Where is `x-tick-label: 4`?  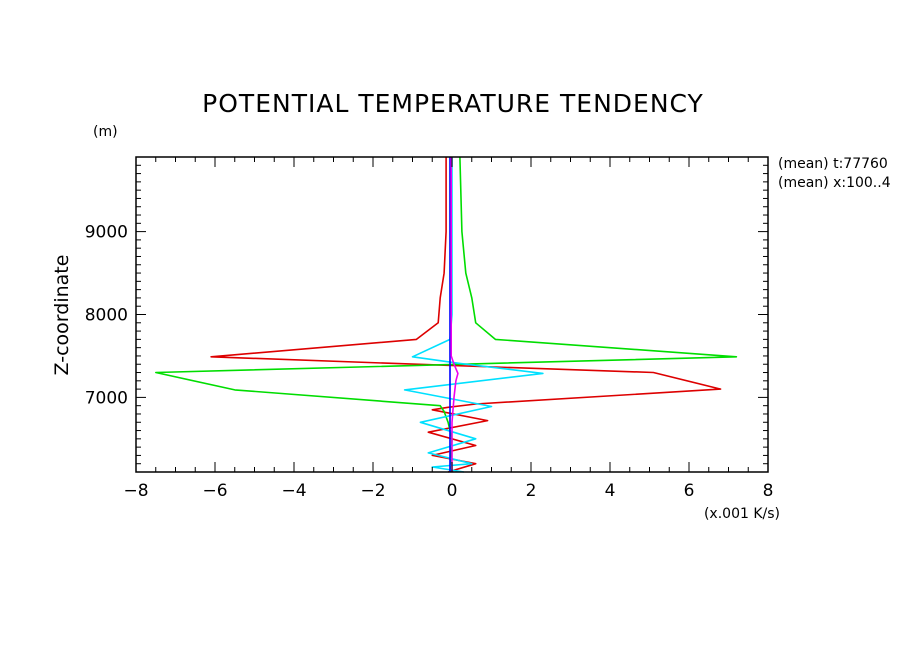 x-tick-label: 4 is located at coordinates (610, 491).